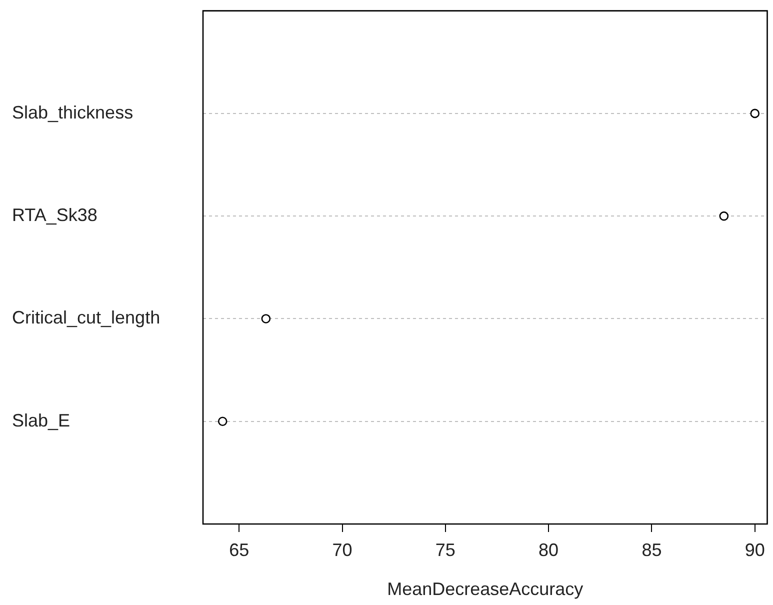 The height and width of the screenshot is (605, 773). What do you see at coordinates (239, 550) in the screenshot?
I see `x-tick-label: 65` at bounding box center [239, 550].